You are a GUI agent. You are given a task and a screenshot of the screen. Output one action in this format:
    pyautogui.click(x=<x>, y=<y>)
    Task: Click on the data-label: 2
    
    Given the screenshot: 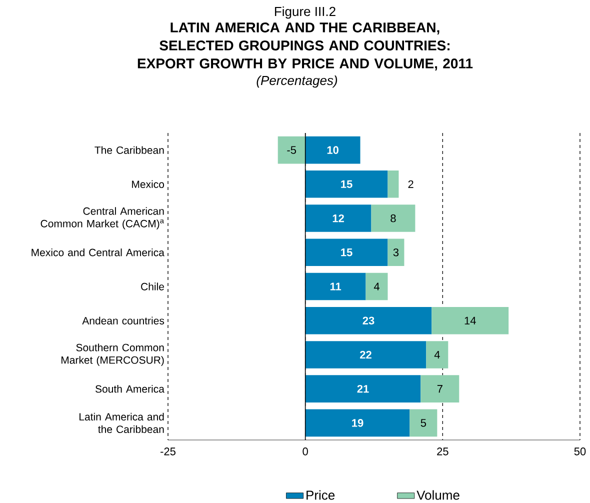 What is the action you would take?
    pyautogui.click(x=411, y=184)
    